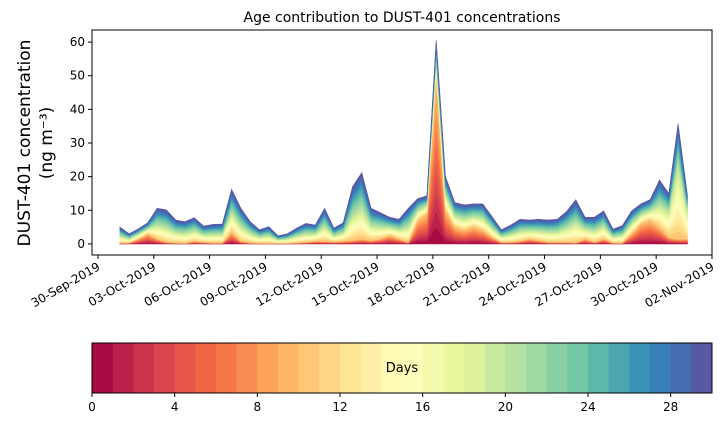 This screenshot has height=425, width=721. What do you see at coordinates (339, 407) in the screenshot?
I see `colorbar-tick-label: 12` at bounding box center [339, 407].